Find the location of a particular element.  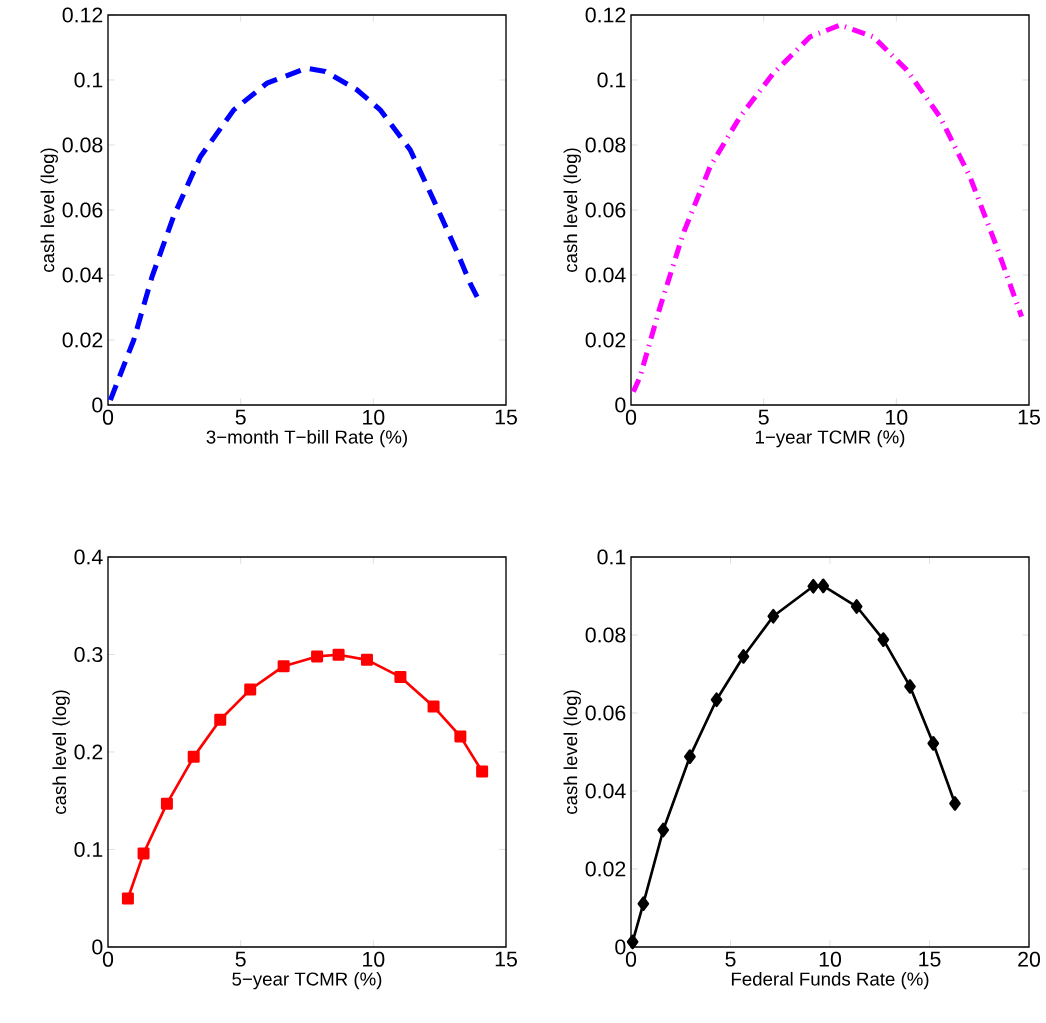

y-tick-label: 0.4 is located at coordinates (88, 557).